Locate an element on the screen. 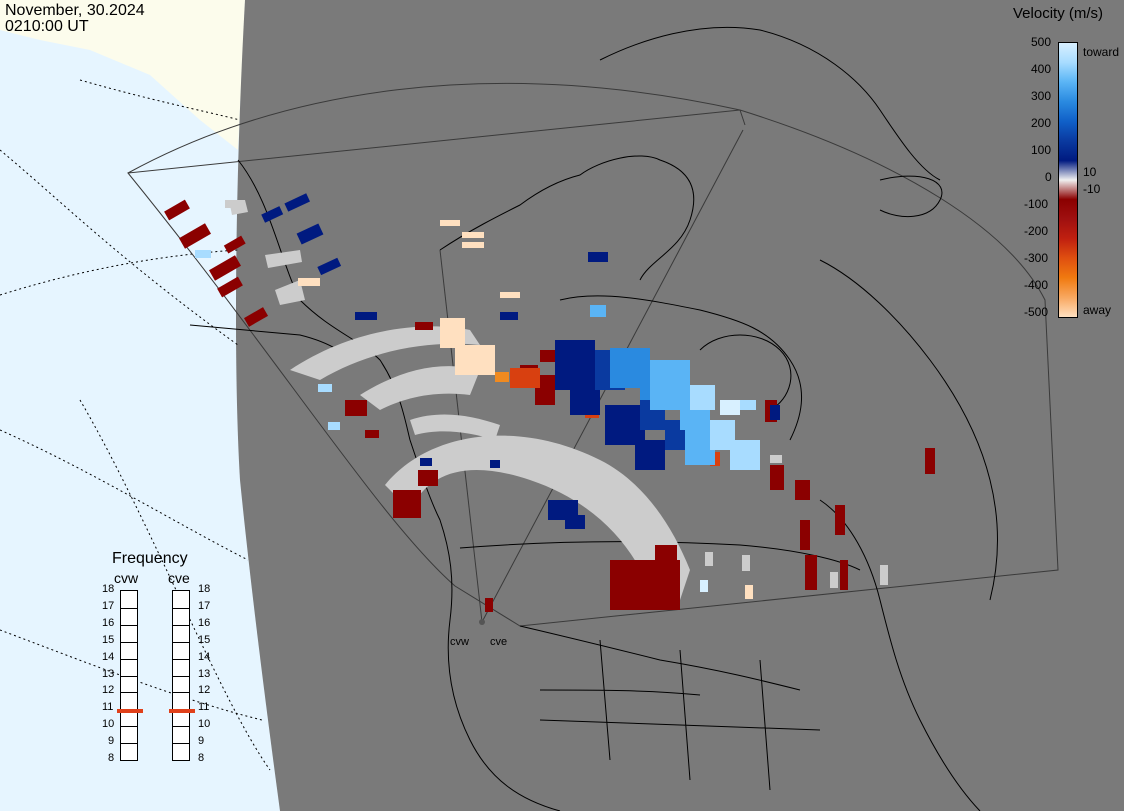 The width and height of the screenshot is (1124, 811). velocity-colorbar is located at coordinates (1068, 180).